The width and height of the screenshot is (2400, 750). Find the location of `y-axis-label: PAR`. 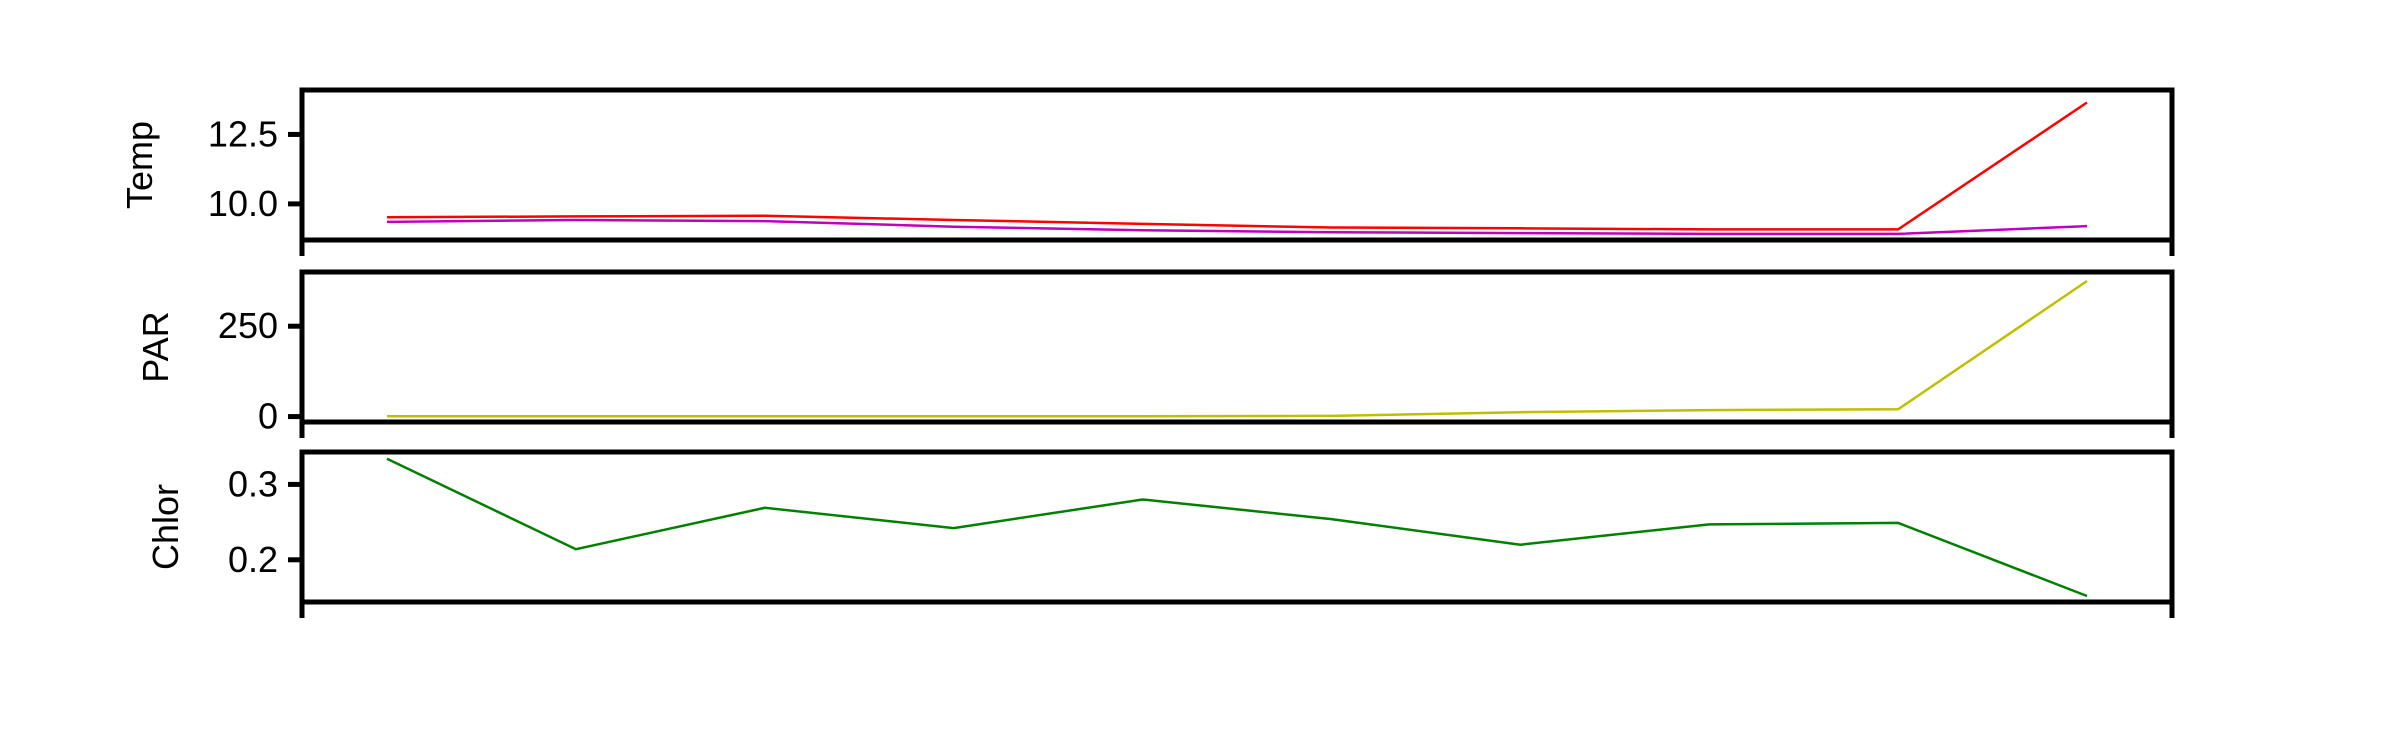

y-axis-label: PAR is located at coordinates (155, 346).